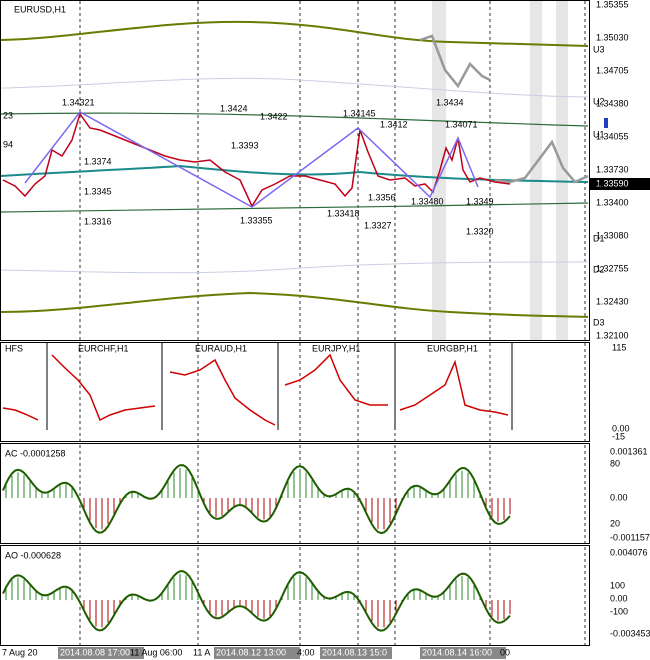 This screenshot has width=650, height=660. Describe the element at coordinates (612, 169) in the screenshot. I see `price-label: 1.33730` at that location.